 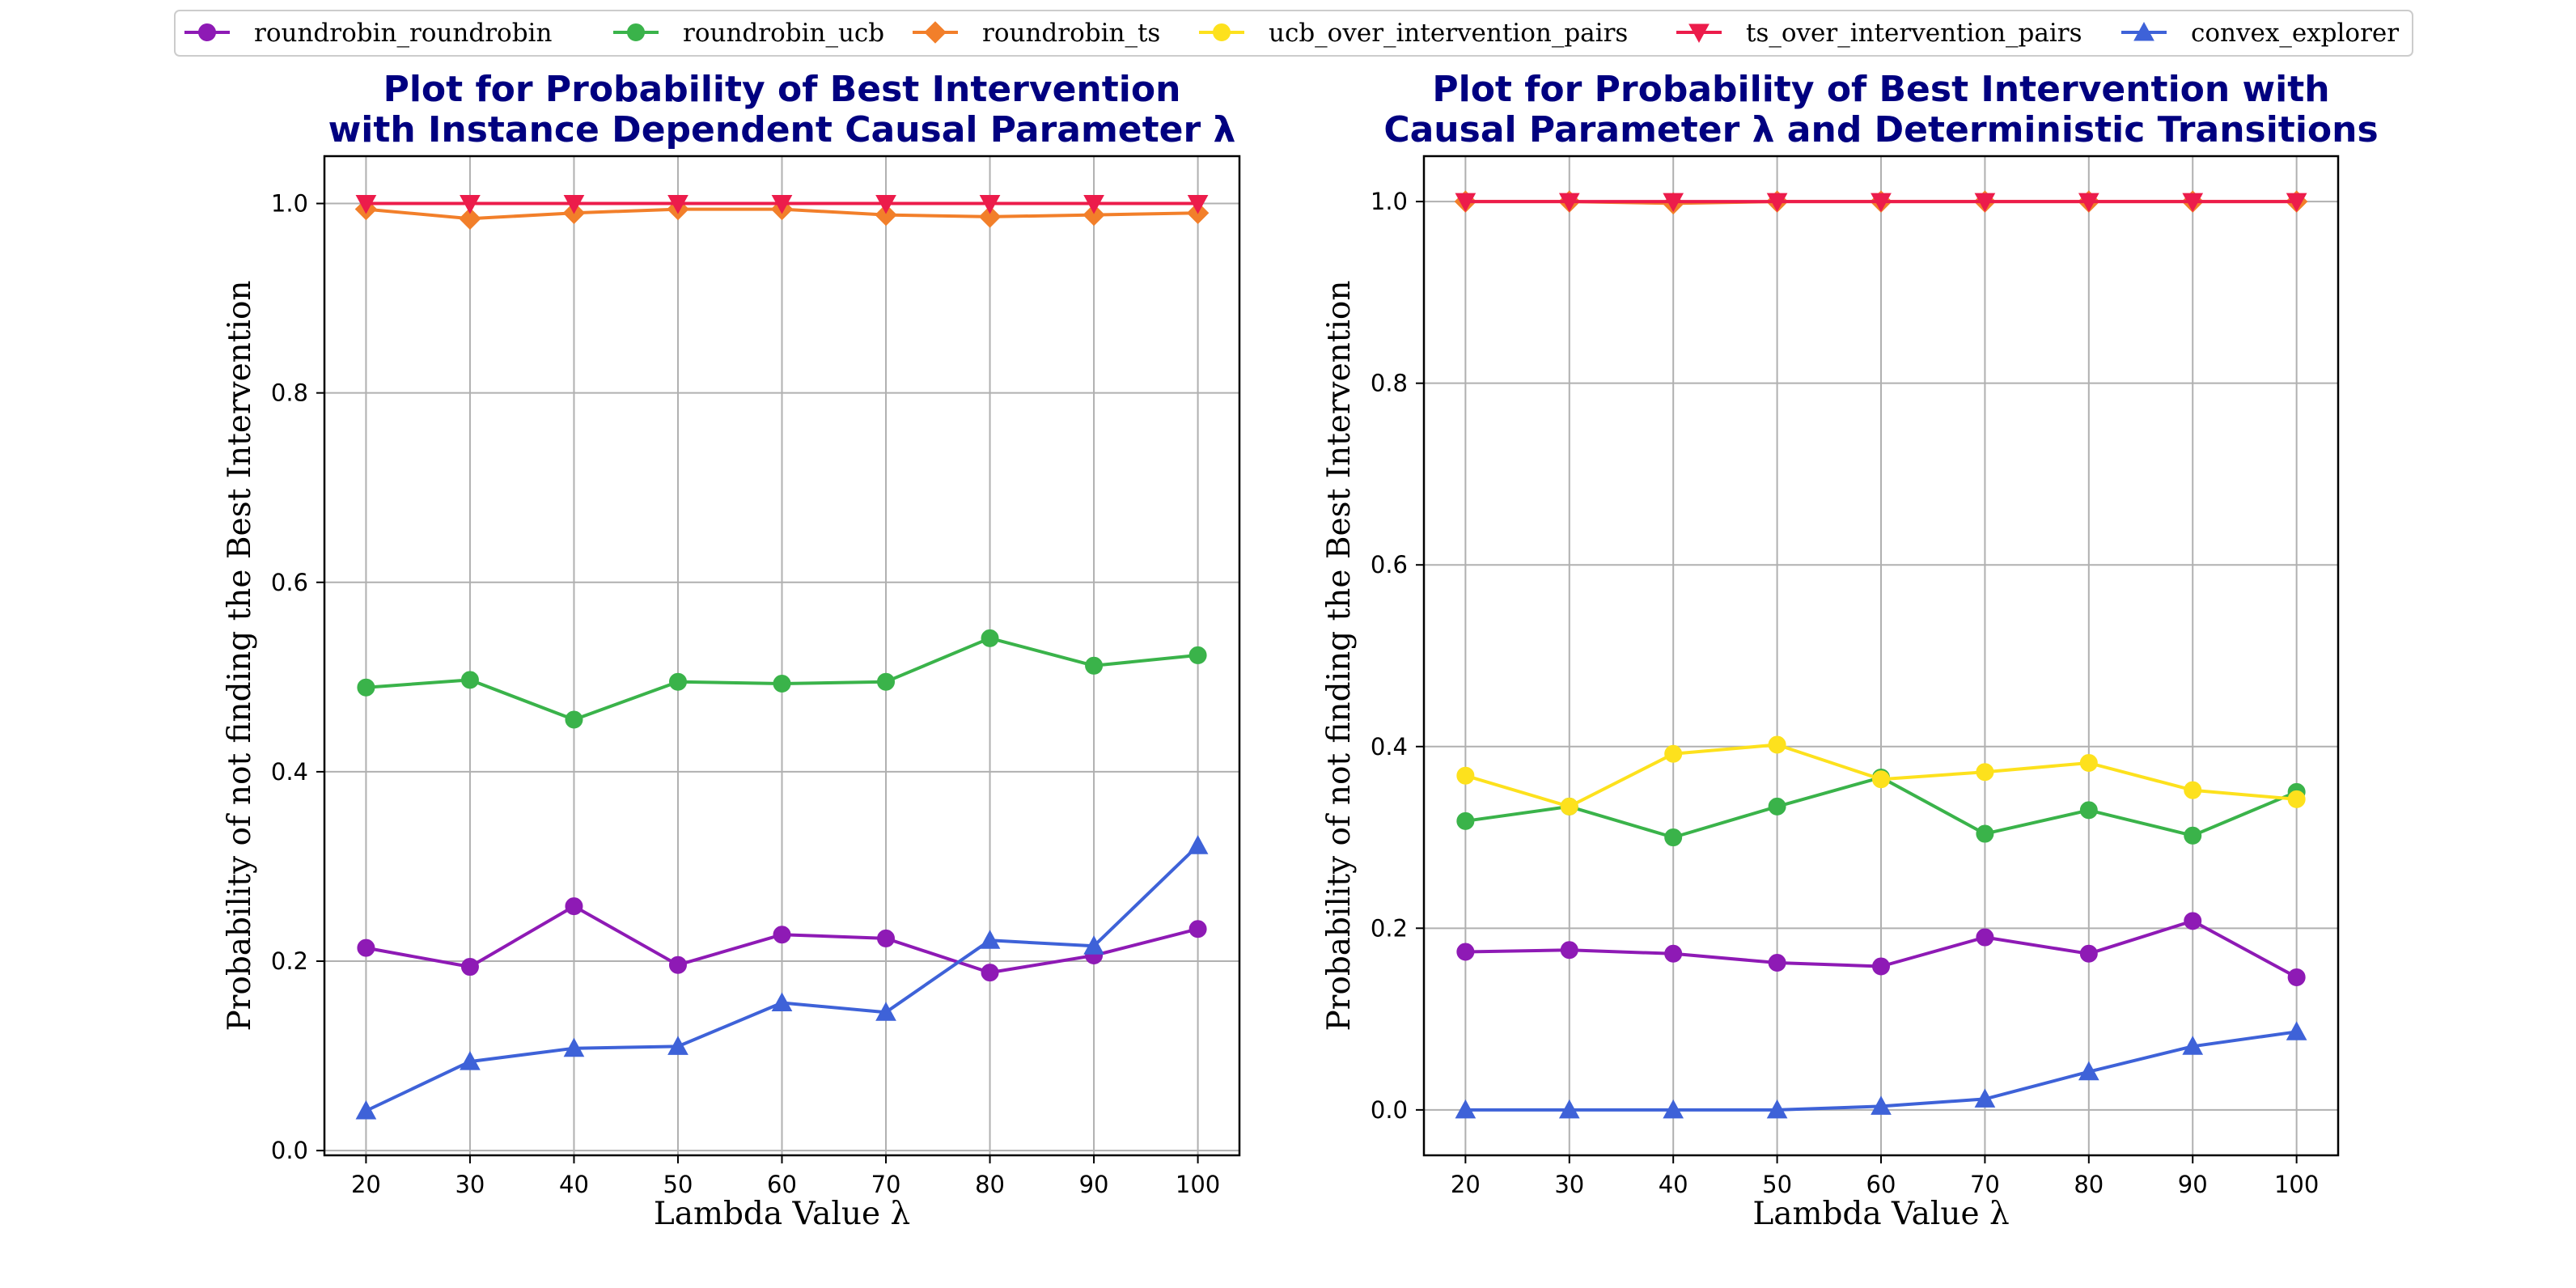 What do you see at coordinates (783, 33) in the screenshot?
I see `legend-label: roundrobin_ucb` at bounding box center [783, 33].